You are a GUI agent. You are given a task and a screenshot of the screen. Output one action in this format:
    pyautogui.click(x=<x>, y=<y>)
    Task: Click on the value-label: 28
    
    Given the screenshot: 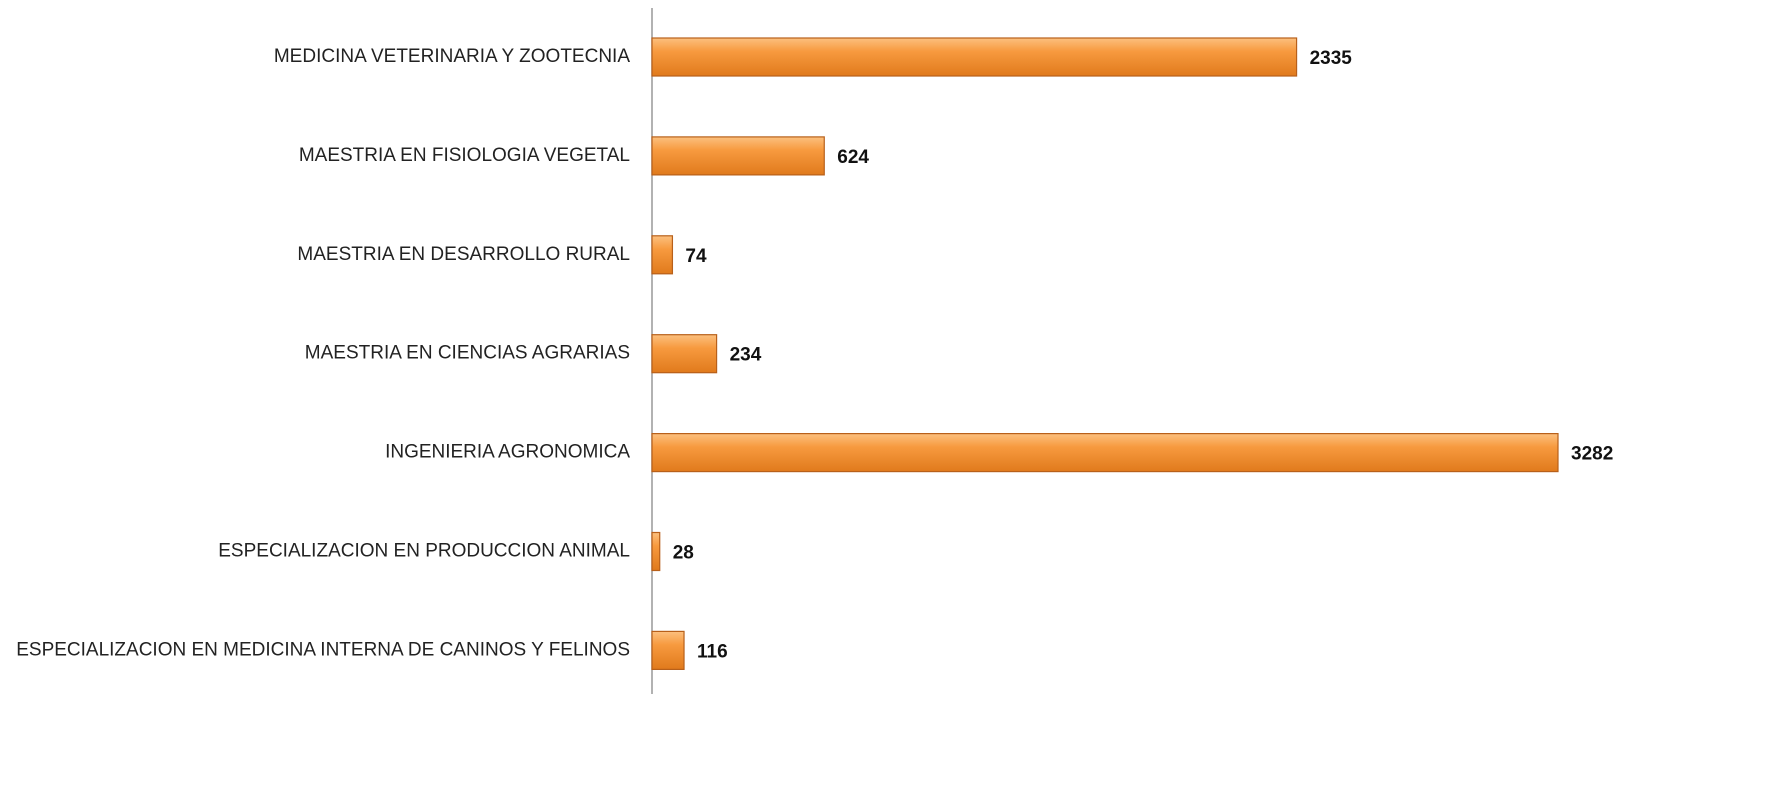 What is the action you would take?
    pyautogui.click(x=683, y=553)
    